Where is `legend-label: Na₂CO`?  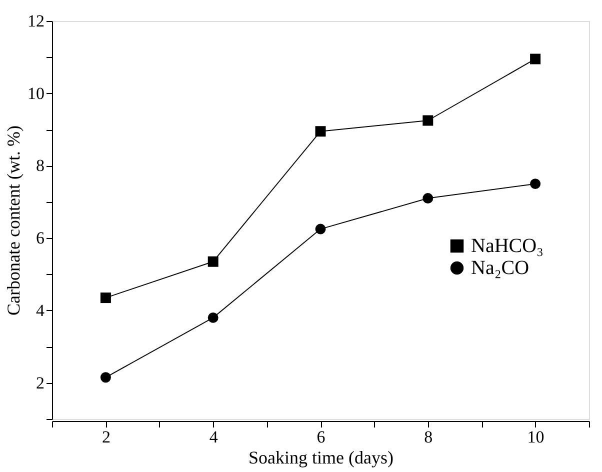
legend-label: Na₂CO is located at coordinates (500, 268).